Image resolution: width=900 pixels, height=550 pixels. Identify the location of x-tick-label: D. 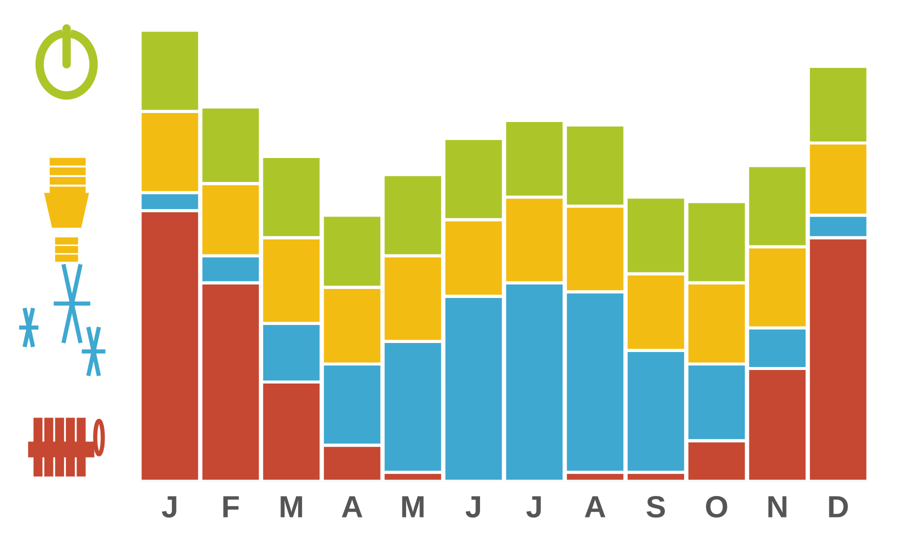
(838, 507).